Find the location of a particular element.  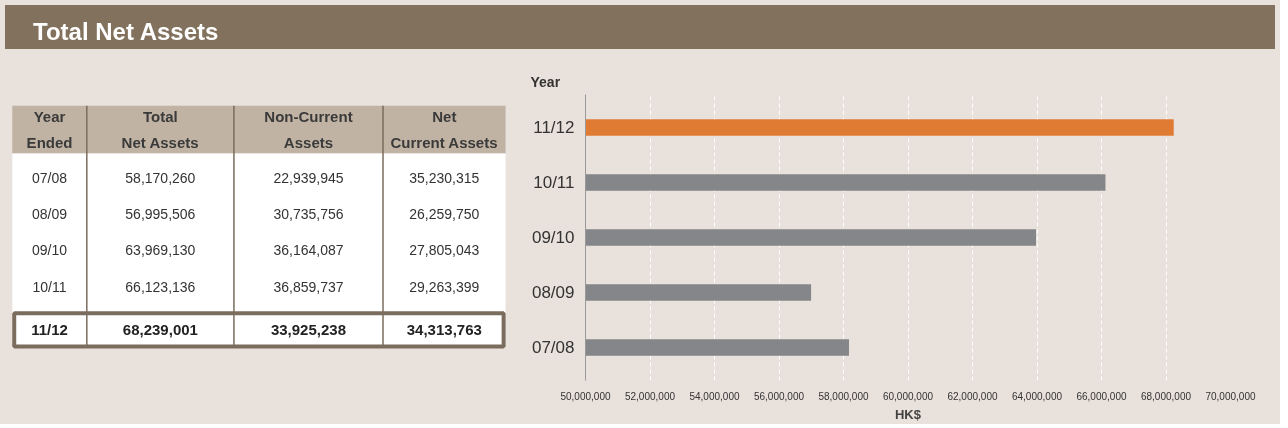

x-tick-label: 68,000,000 is located at coordinates (1166, 396).